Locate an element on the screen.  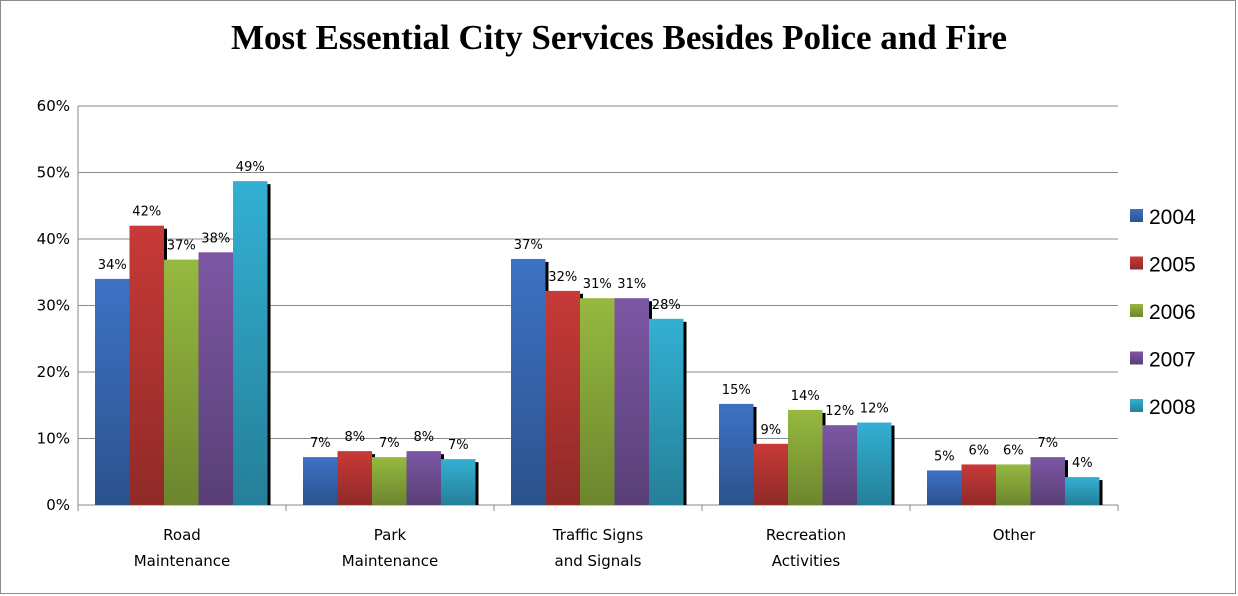
data-label: 42% is located at coordinates (146, 212).